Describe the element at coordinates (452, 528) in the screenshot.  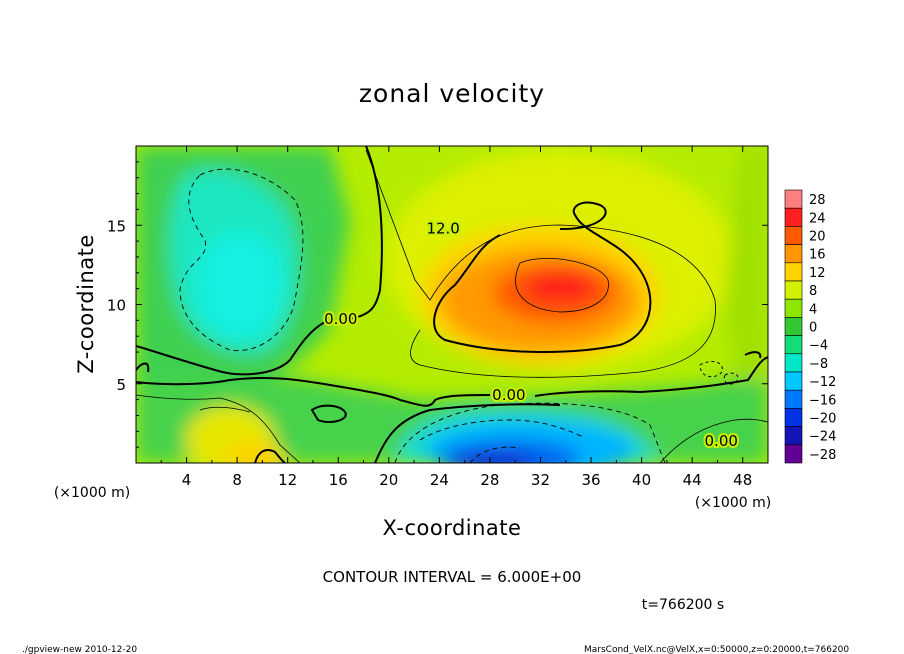
I see `x-axis-label: X-coordinate` at that location.